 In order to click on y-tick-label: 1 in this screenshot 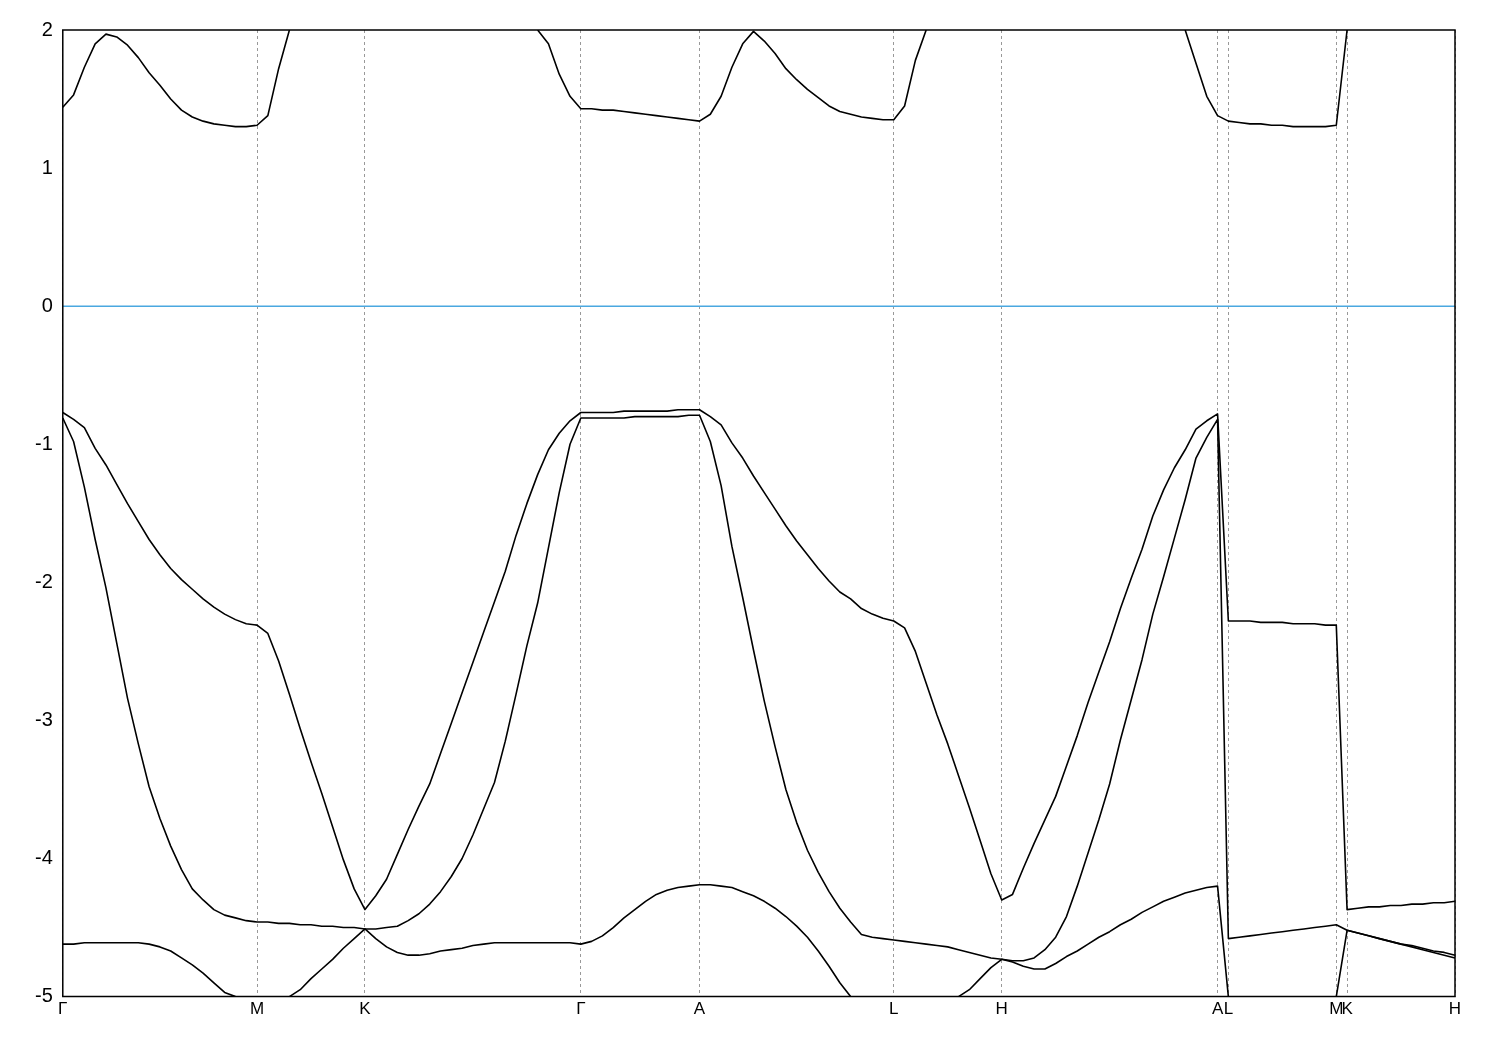, I will do `click(47, 166)`.